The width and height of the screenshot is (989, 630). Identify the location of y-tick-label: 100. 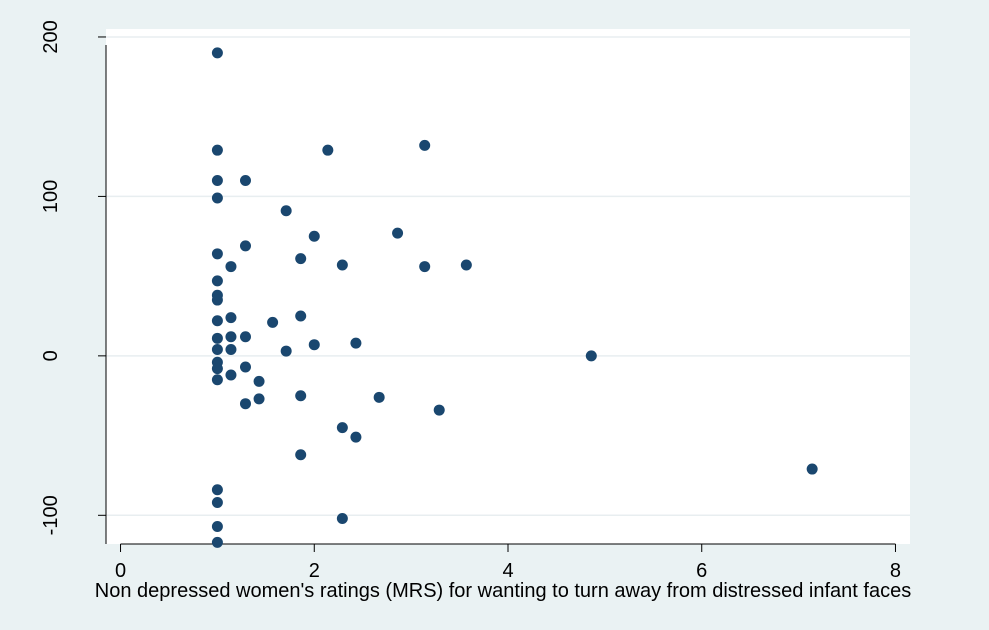
(51, 196).